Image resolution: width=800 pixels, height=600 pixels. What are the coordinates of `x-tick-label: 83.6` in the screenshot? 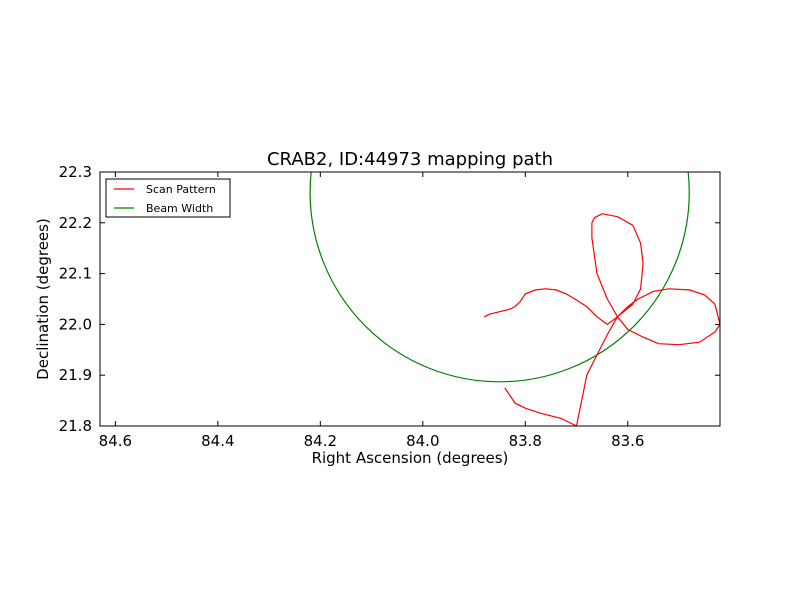 It's located at (627, 441).